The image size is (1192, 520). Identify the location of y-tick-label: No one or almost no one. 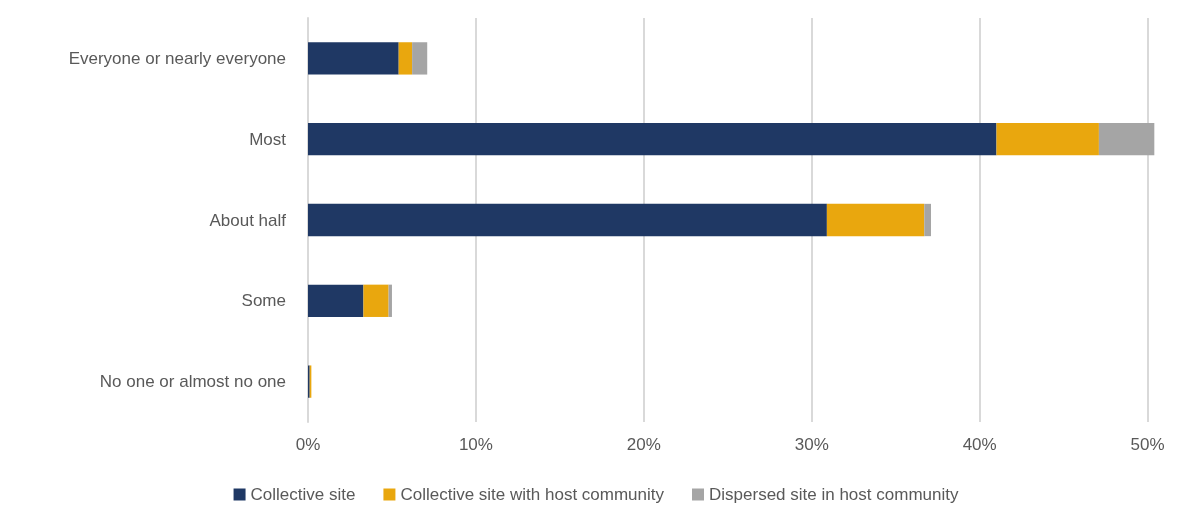
(192, 382).